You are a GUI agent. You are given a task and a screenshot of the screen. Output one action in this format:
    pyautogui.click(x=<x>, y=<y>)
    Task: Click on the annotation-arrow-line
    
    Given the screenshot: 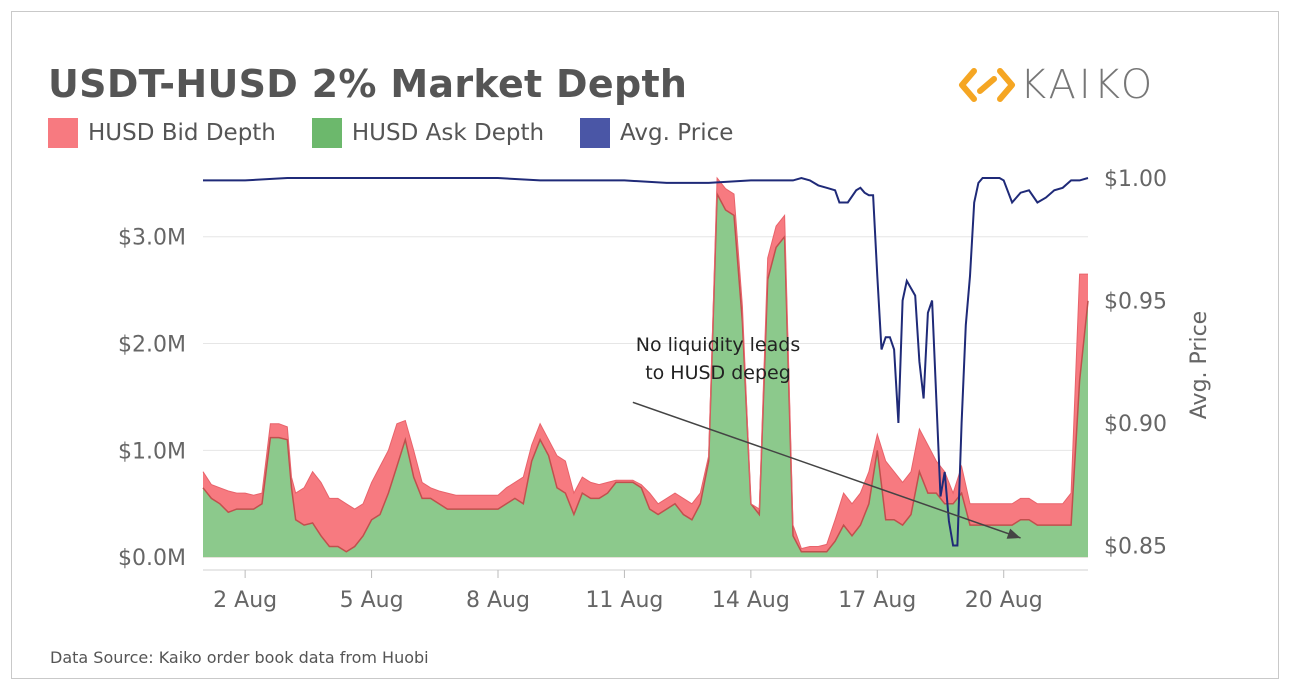 What is the action you would take?
    pyautogui.click(x=826, y=470)
    